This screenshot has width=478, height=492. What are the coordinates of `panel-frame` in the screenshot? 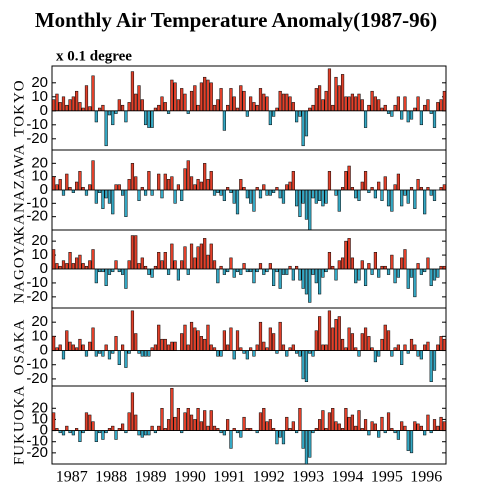 It's located at (249, 347).